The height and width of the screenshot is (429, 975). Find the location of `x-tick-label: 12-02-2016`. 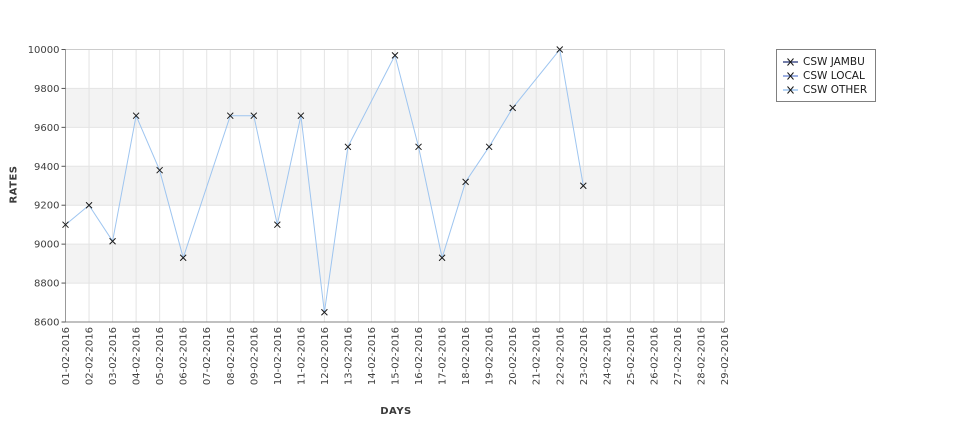

x-tick-label: 12-02-2016 is located at coordinates (325, 356).